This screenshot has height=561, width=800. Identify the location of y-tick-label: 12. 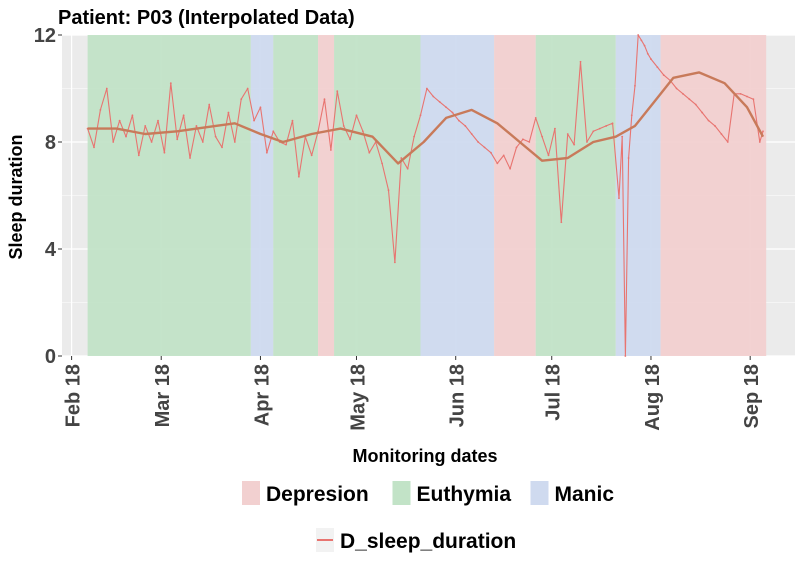
(45, 36).